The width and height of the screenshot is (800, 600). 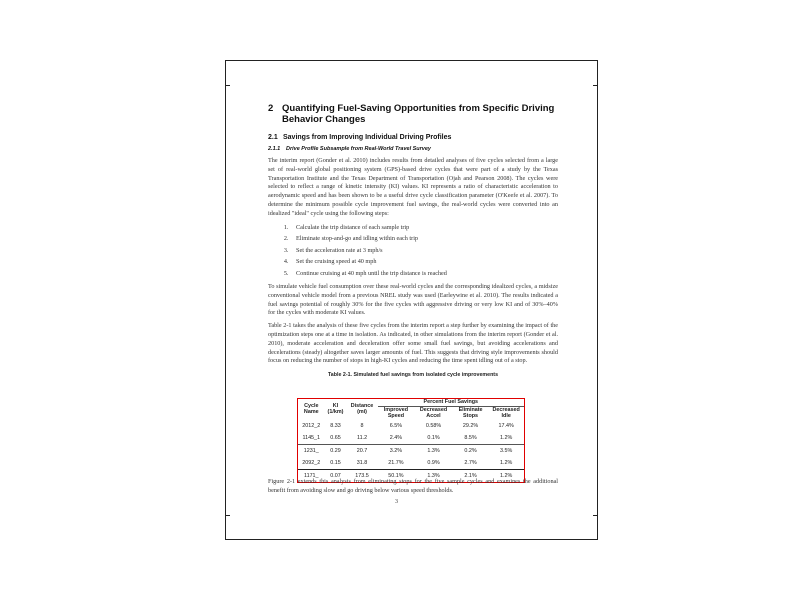 What do you see at coordinates (396, 413) in the screenshot?
I see `column-header: Improved Speed` at bounding box center [396, 413].